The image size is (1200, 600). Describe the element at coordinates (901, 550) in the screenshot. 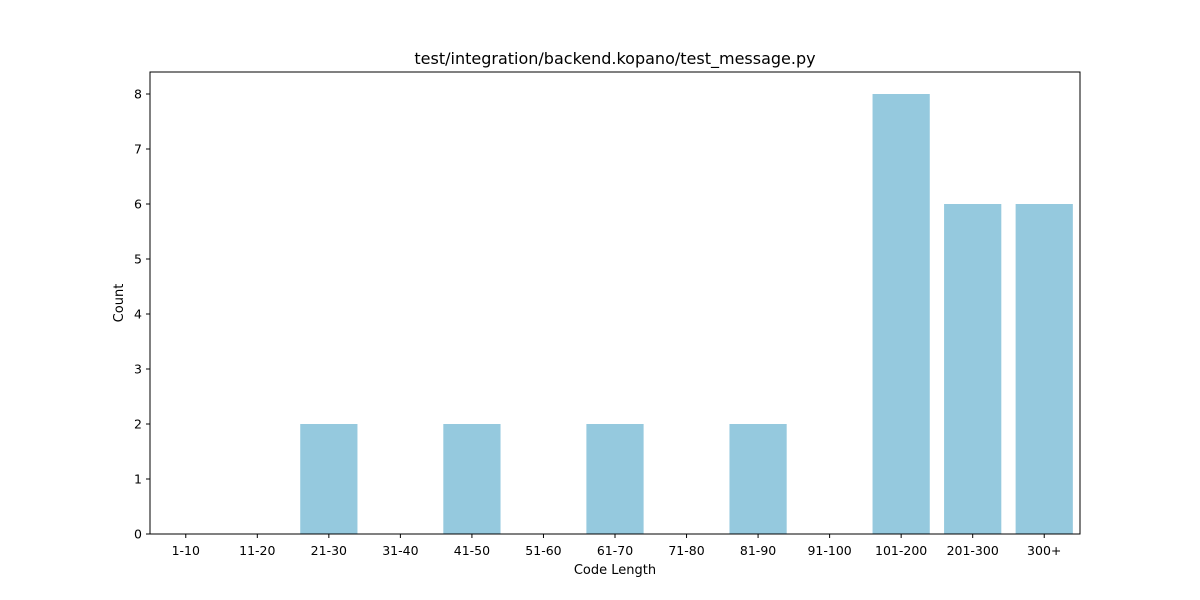

I see `x-tick-label: 101-200` at that location.